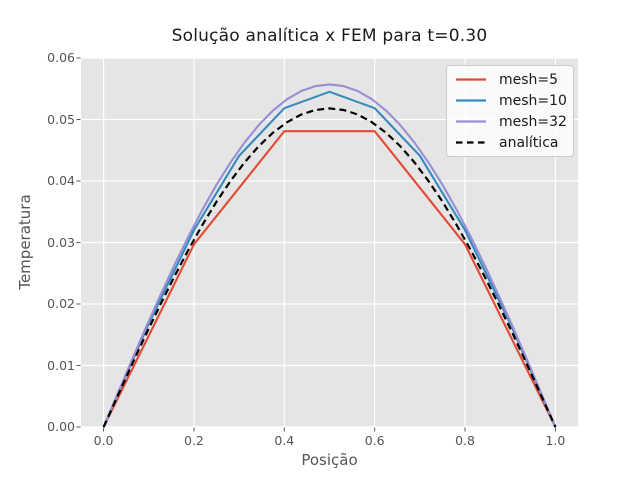  What do you see at coordinates (374, 440) in the screenshot?
I see `x-tick-label: 0.6` at bounding box center [374, 440].